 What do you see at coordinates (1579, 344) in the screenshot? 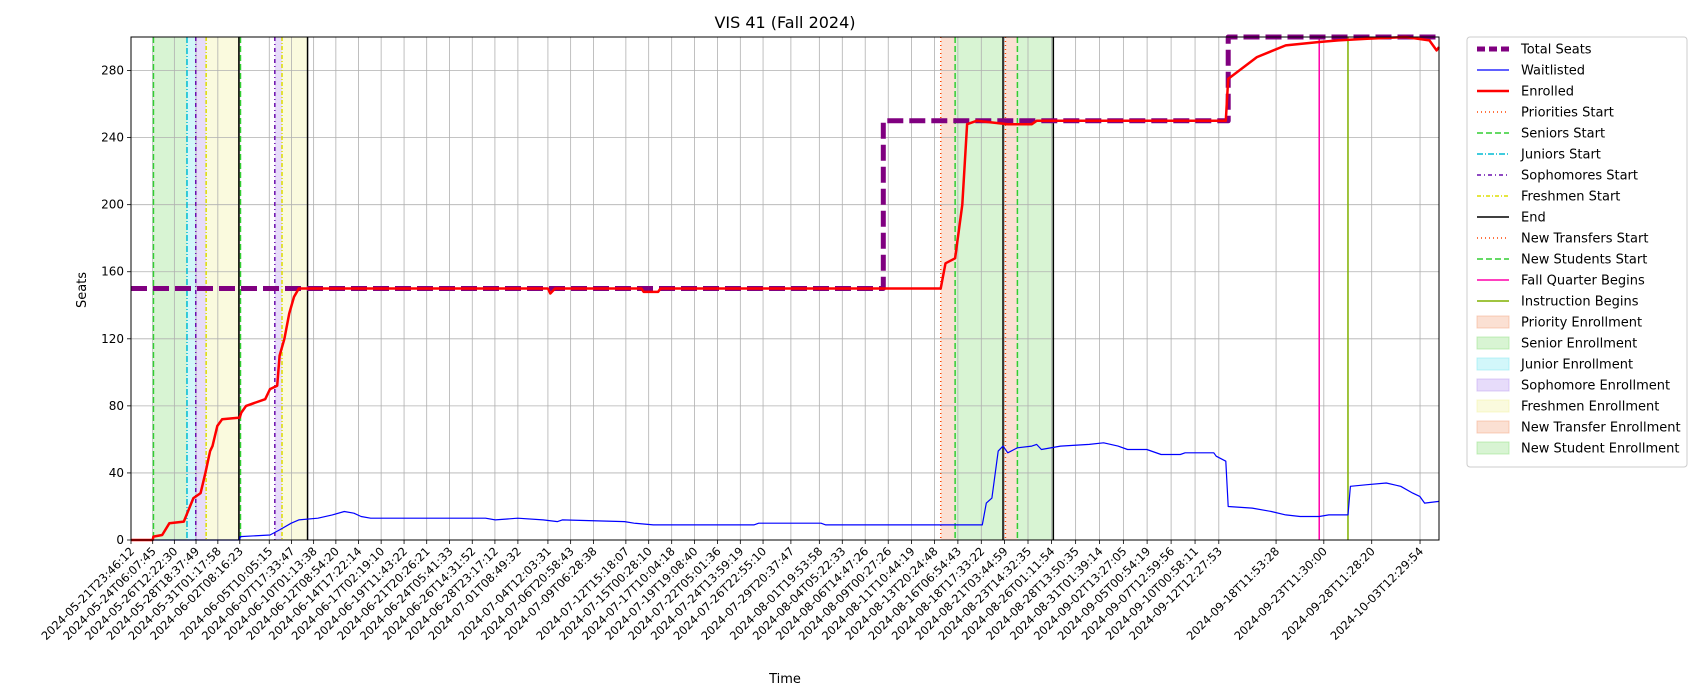
I see `legend-label: Senior Enrollment` at bounding box center [1579, 344].